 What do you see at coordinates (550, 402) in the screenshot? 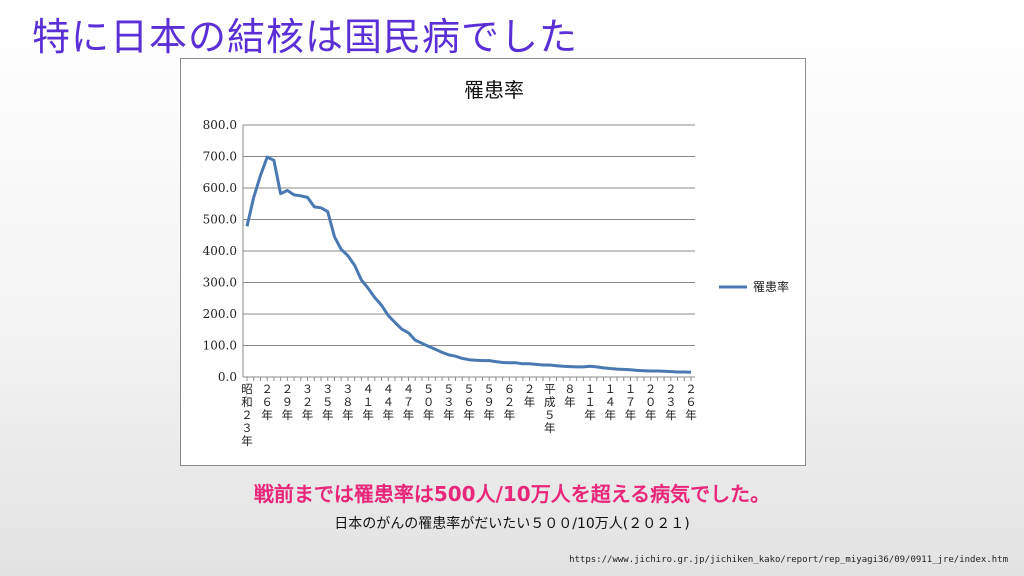
I see `x-tick-label: 成` at bounding box center [550, 402].